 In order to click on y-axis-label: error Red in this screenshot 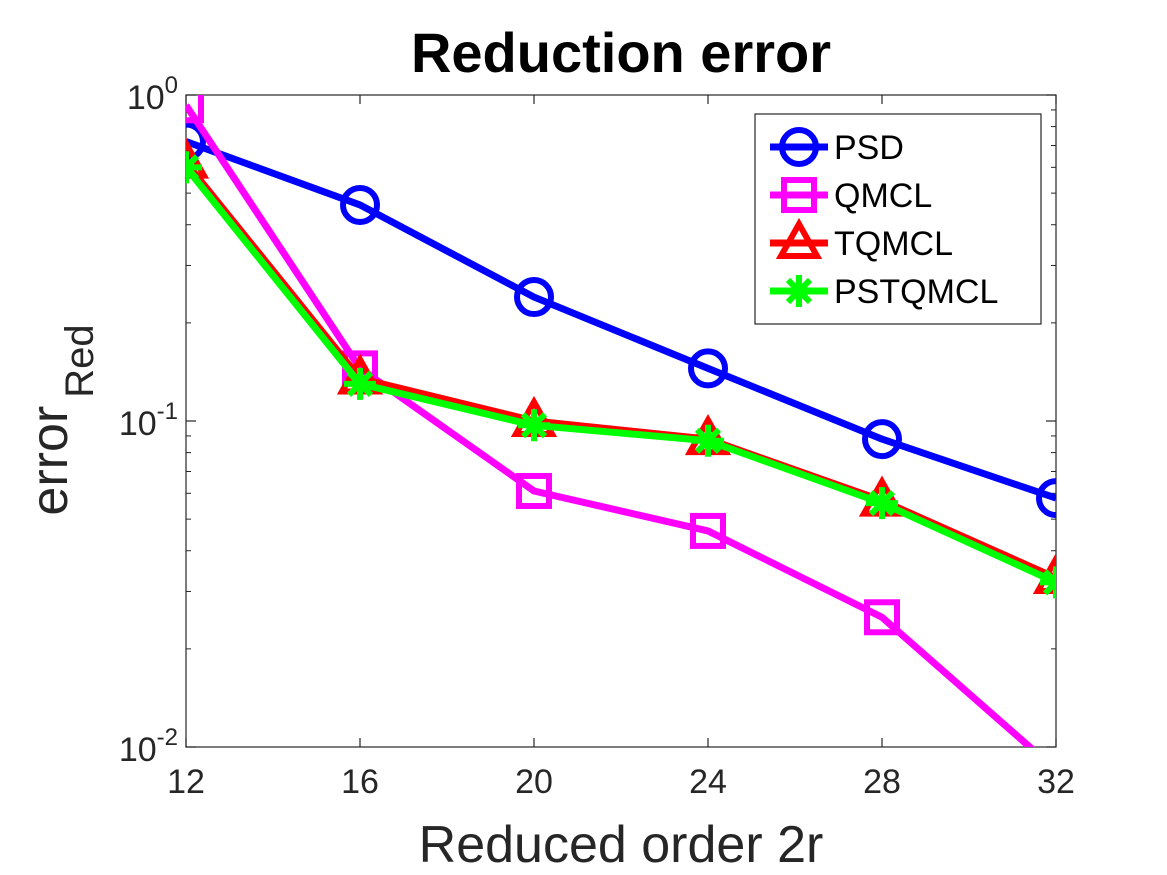, I will do `click(61, 419)`.